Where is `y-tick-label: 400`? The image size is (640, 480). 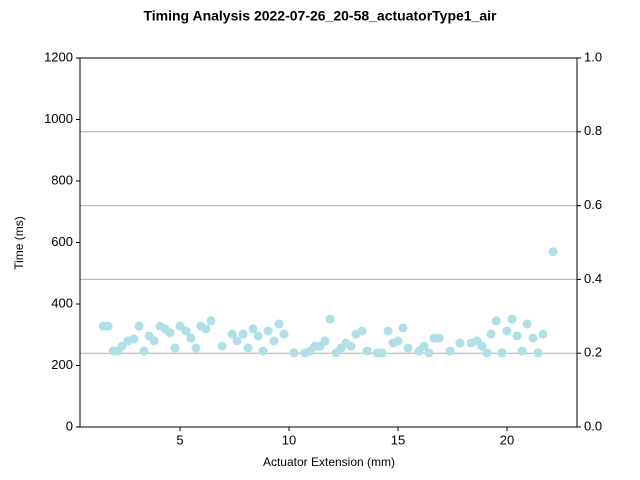
y-tick-label: 400 is located at coordinates (62, 302).